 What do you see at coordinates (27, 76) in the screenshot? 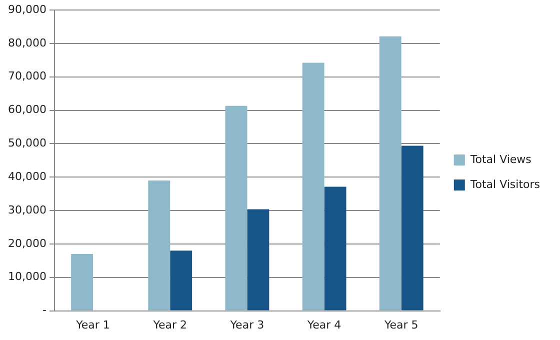
I see `y-tick-label: 70,000` at bounding box center [27, 76].